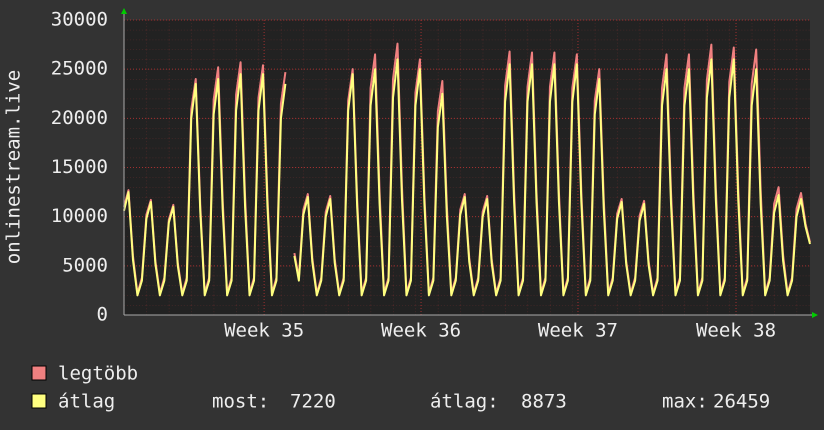  What do you see at coordinates (102, 315) in the screenshot?
I see `y-tick-label: 0` at bounding box center [102, 315].